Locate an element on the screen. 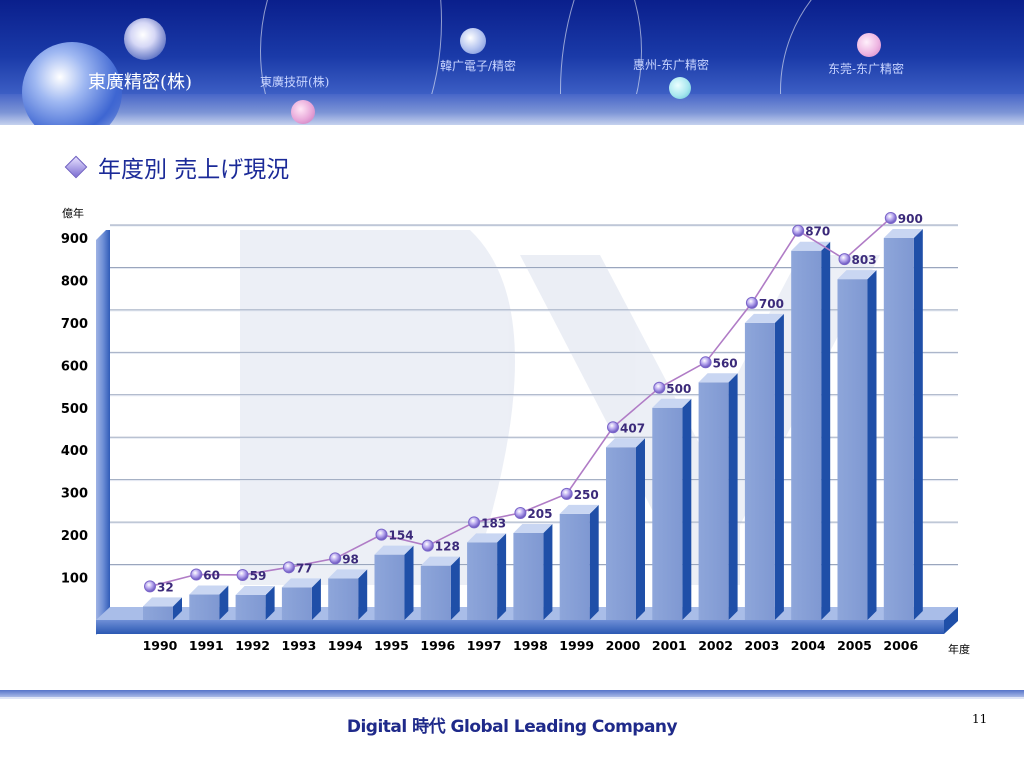 The image size is (1024, 768). data-label: 870 is located at coordinates (817, 232).